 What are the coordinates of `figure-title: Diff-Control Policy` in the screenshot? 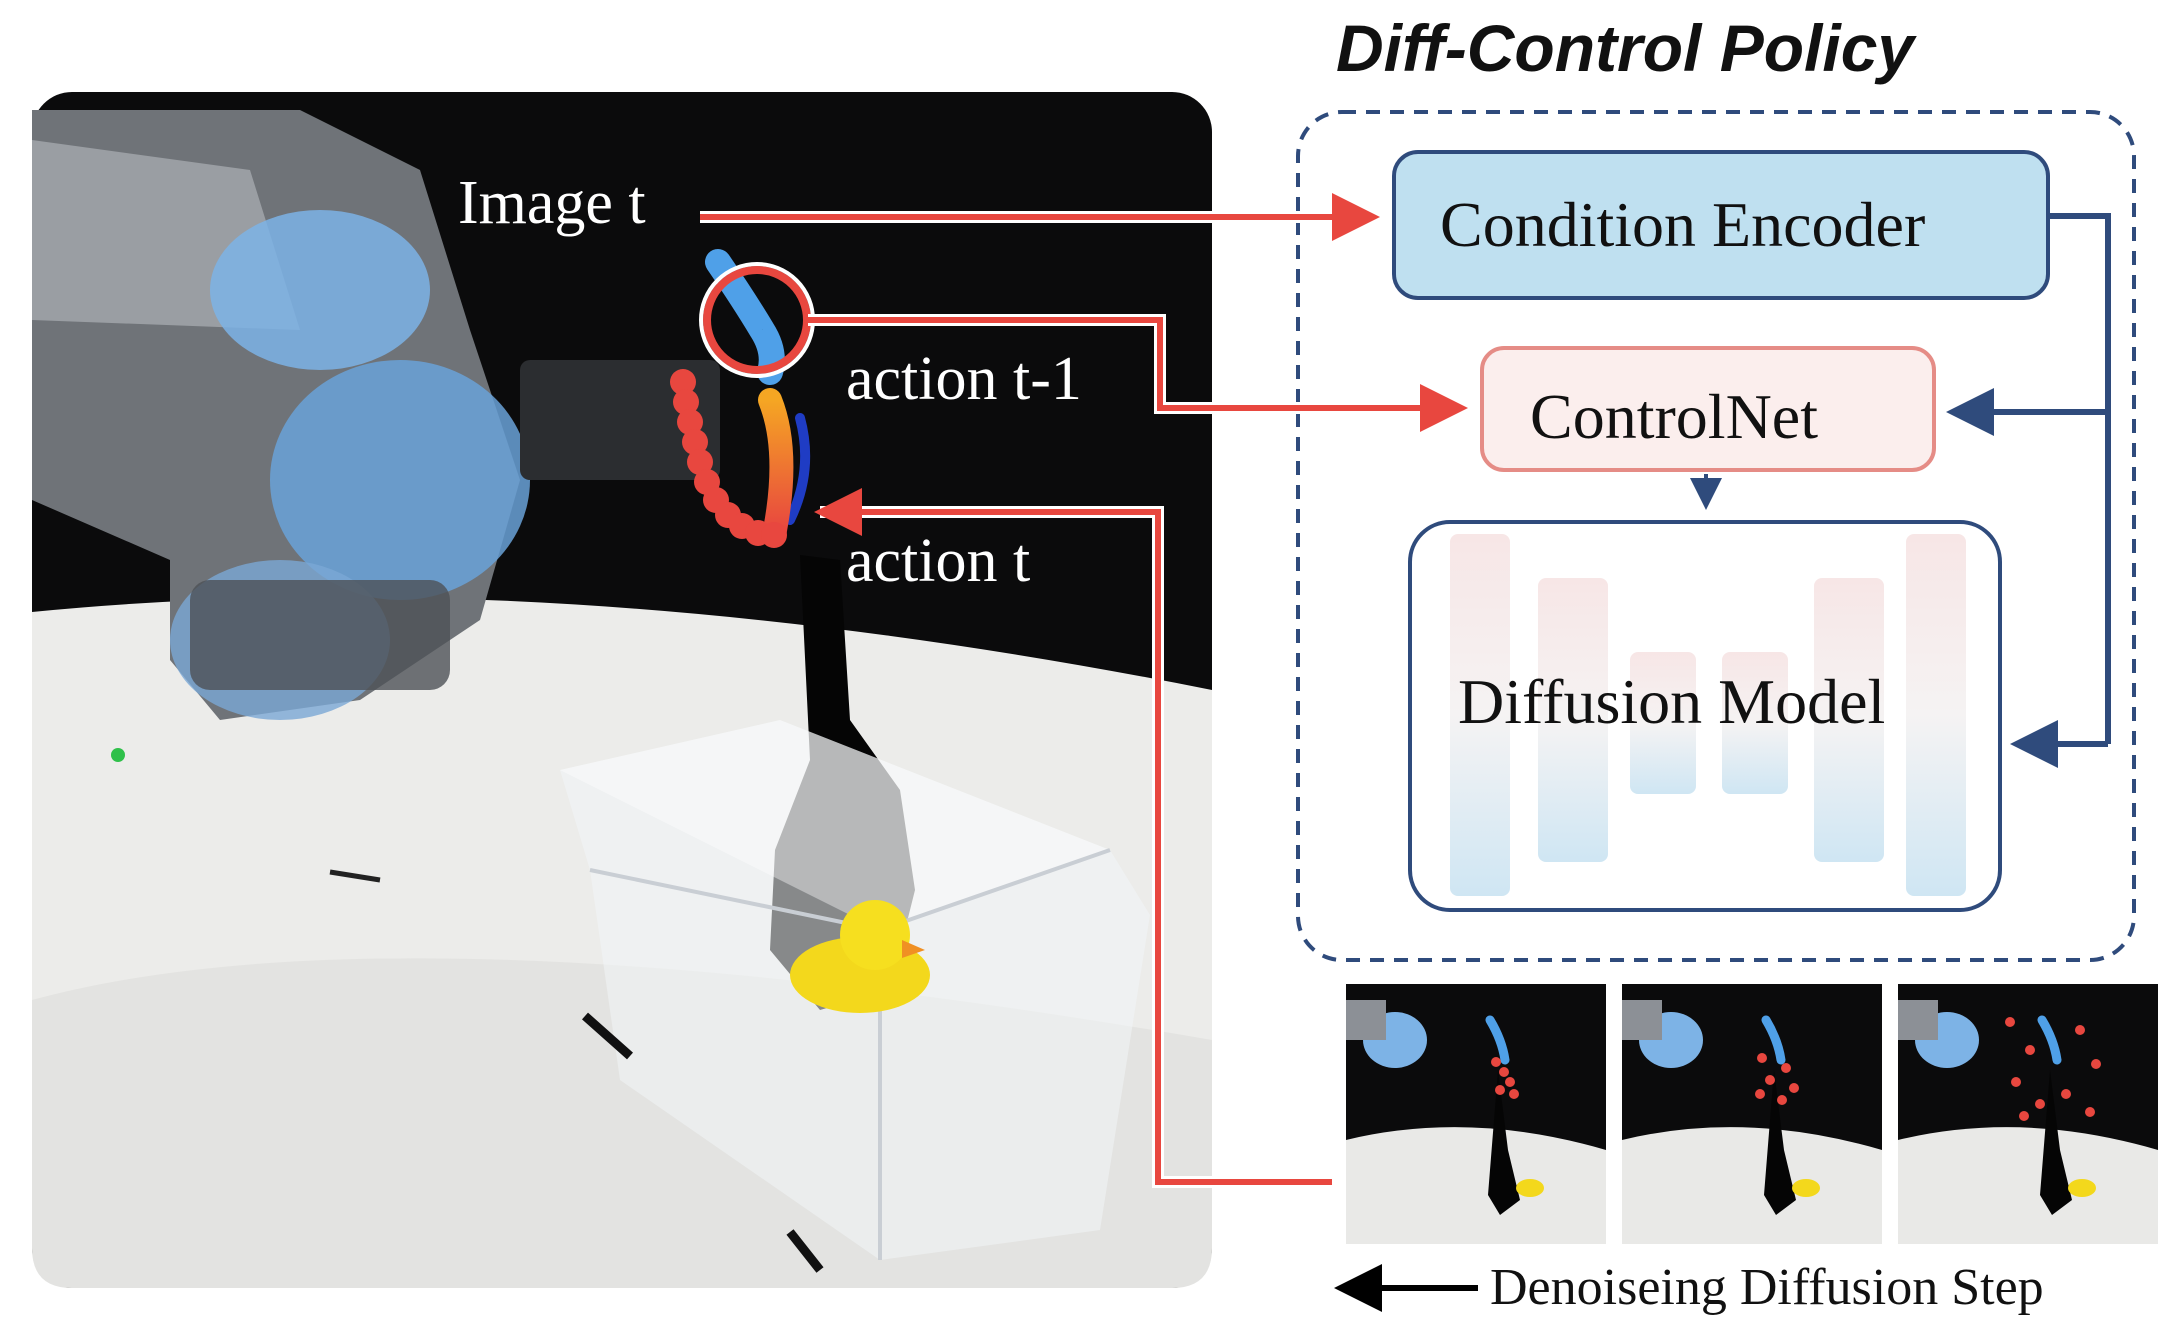 It's located at (1625, 48).